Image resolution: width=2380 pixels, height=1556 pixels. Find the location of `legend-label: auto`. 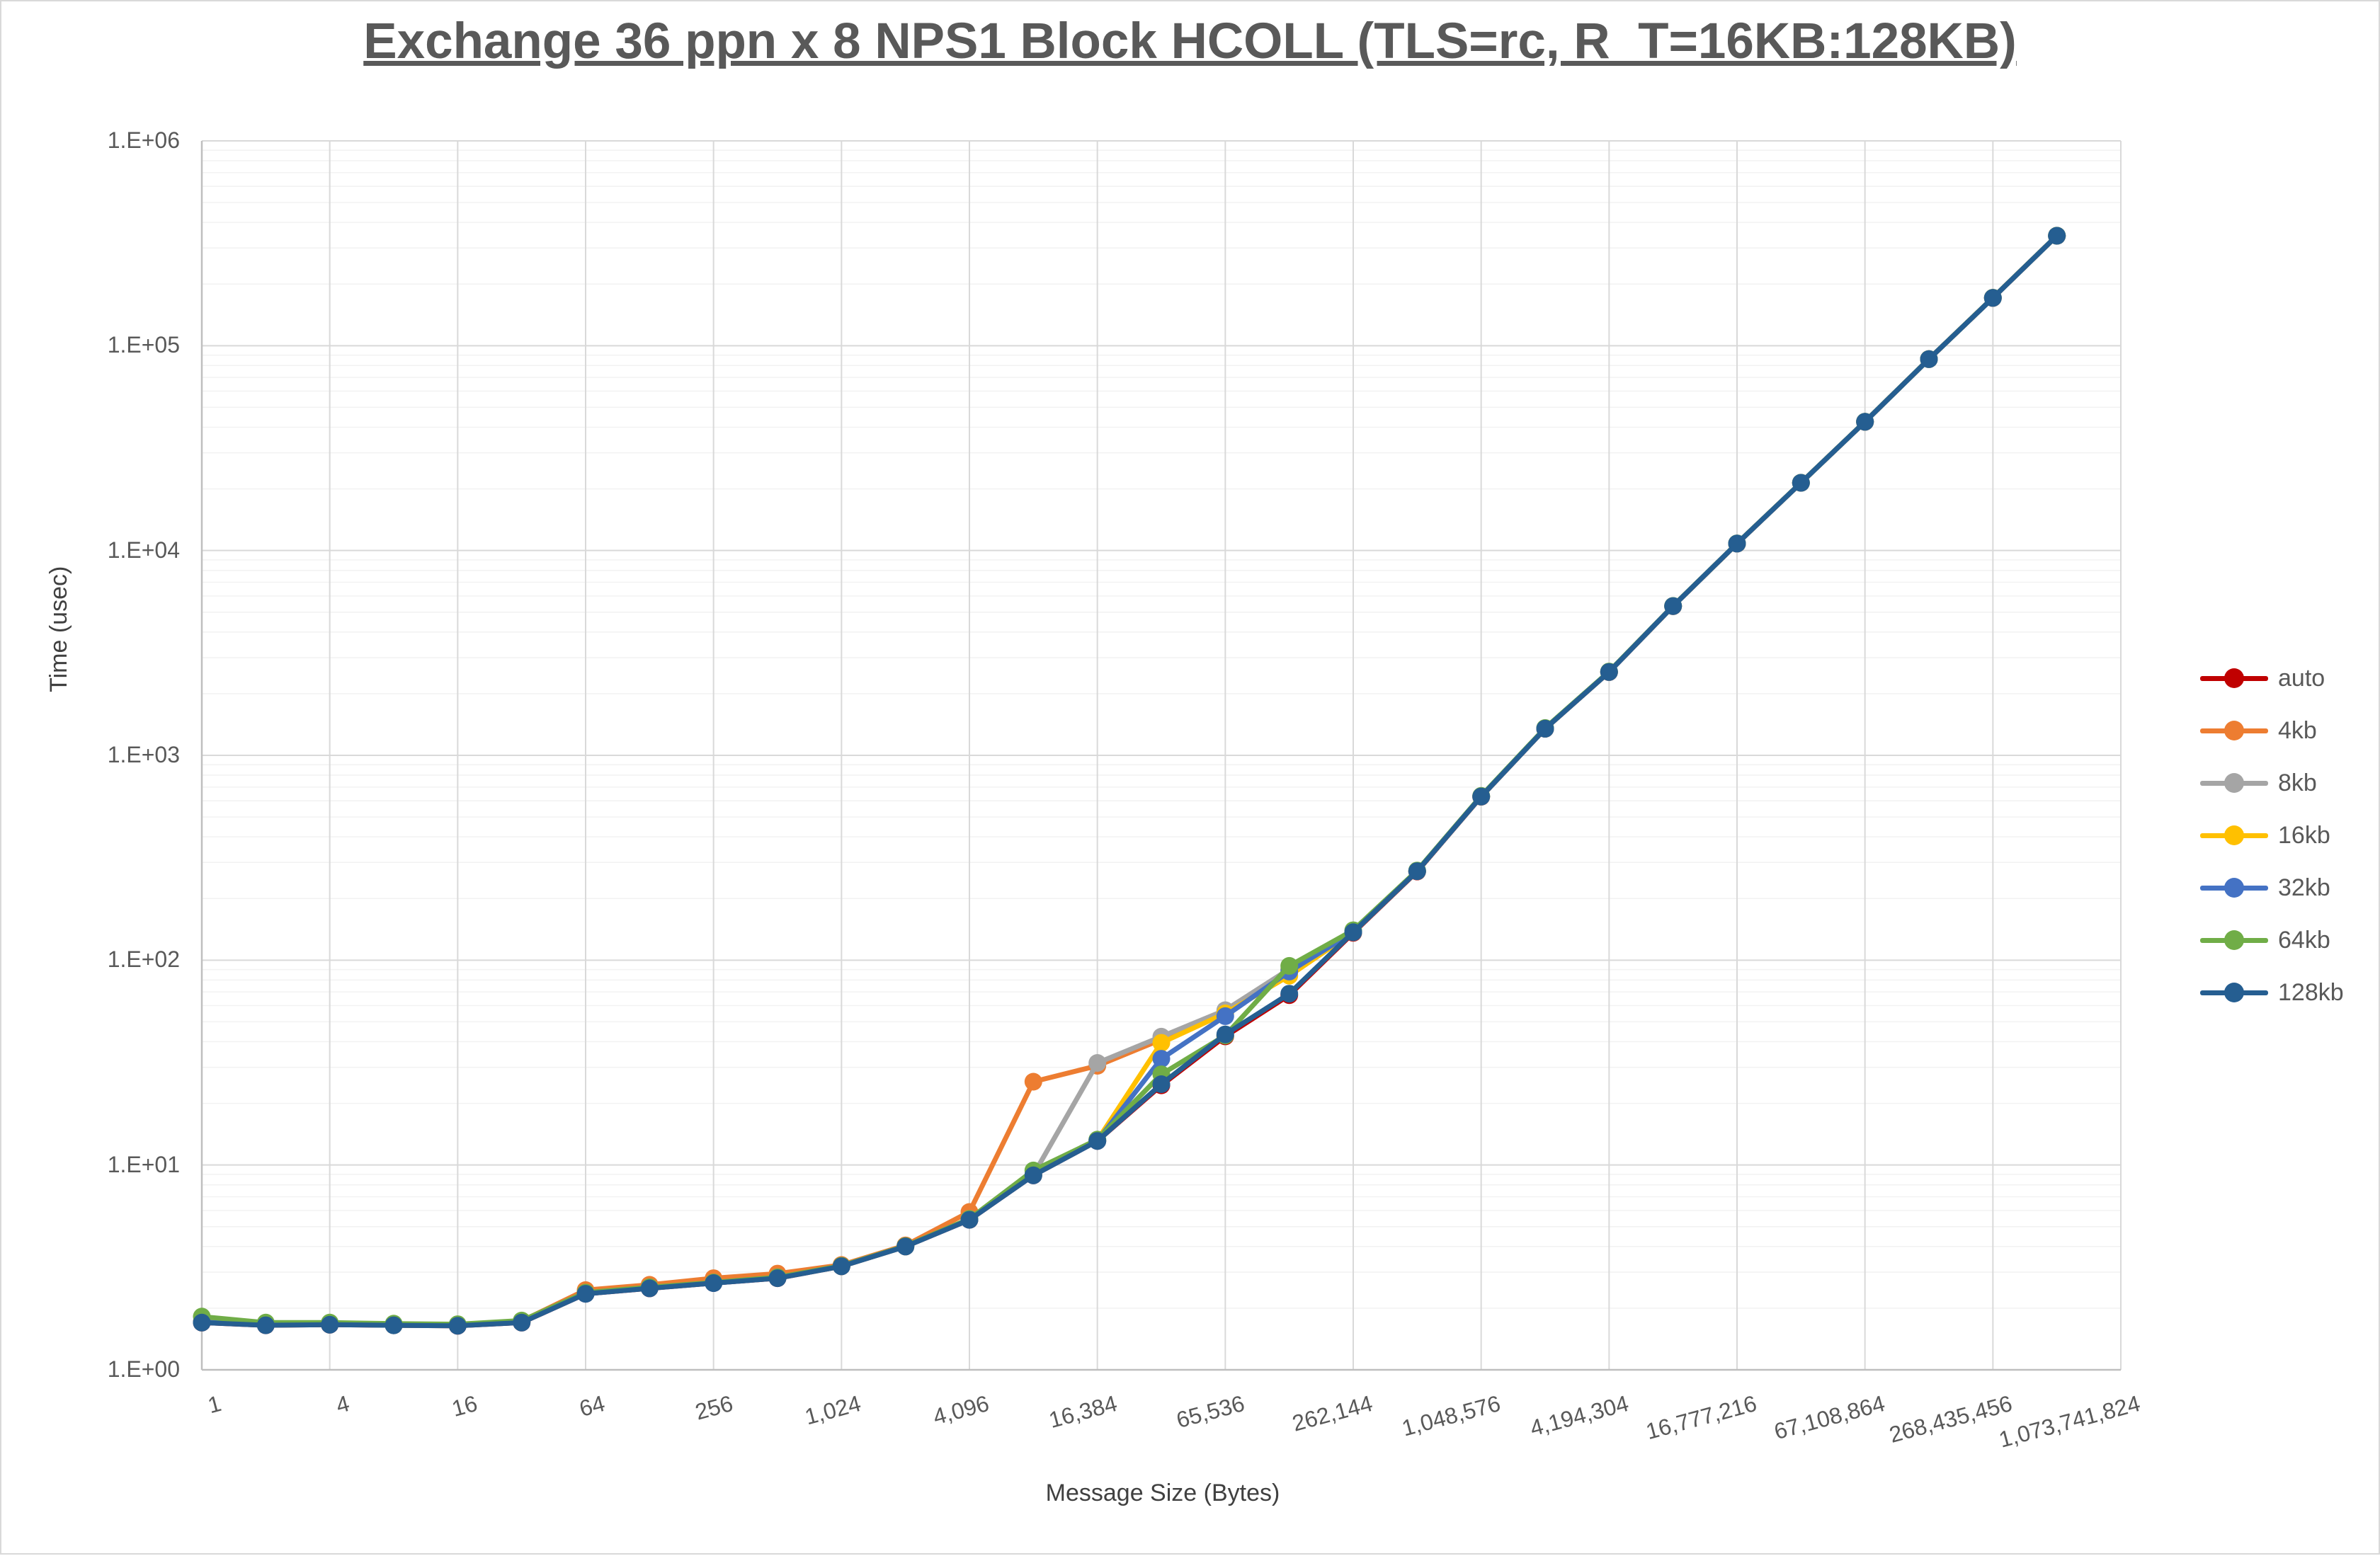

legend-label: auto is located at coordinates (2301, 678).